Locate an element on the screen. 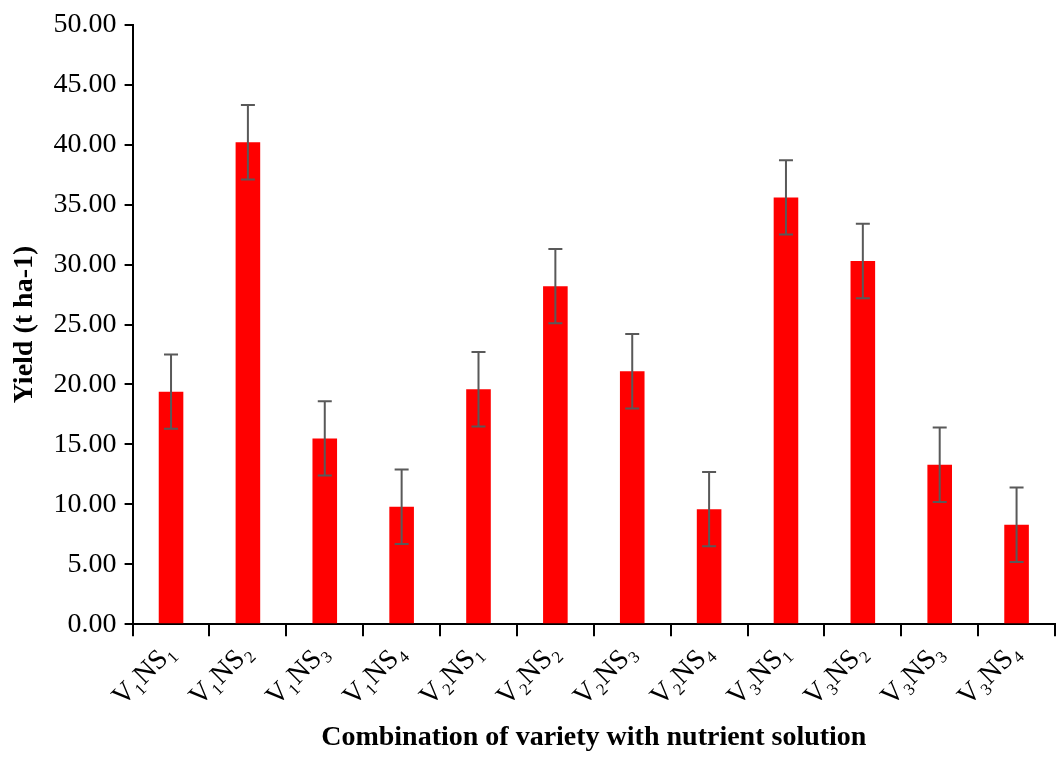 This screenshot has width=1059, height=763. y-tick-label: 35.00 is located at coordinates (85, 202).